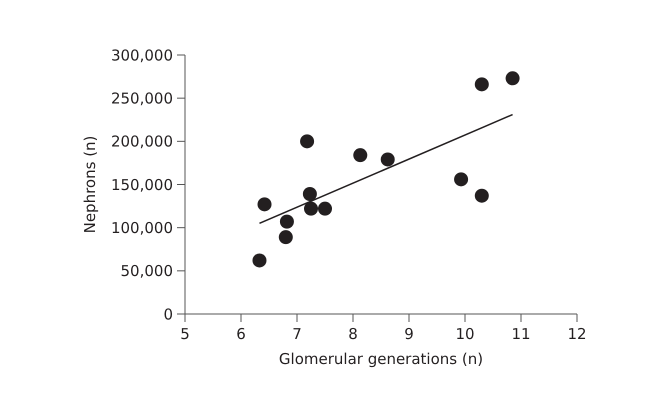 This screenshot has width=662, height=403. I want to click on x-tick-label: 7, so click(297, 334).